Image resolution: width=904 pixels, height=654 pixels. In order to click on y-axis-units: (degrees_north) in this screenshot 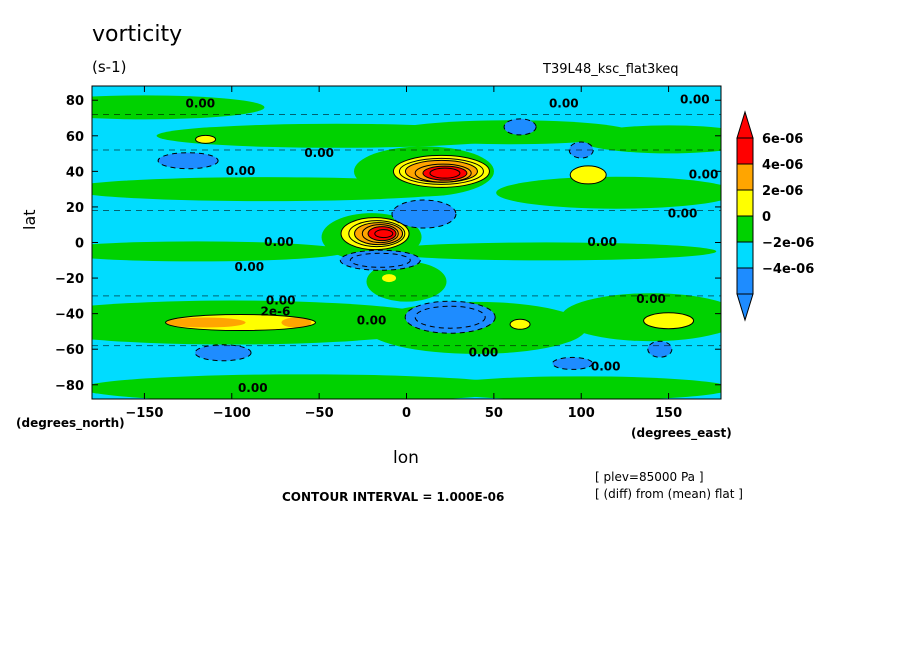, I will do `click(70, 423)`.